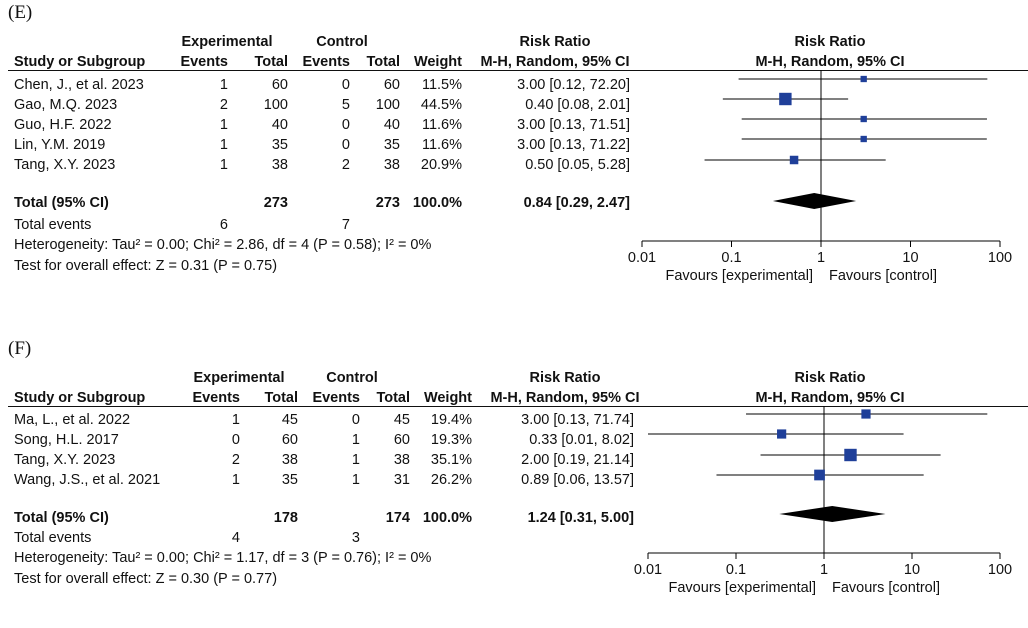  I want to click on panel-label: (E), so click(20, 12).